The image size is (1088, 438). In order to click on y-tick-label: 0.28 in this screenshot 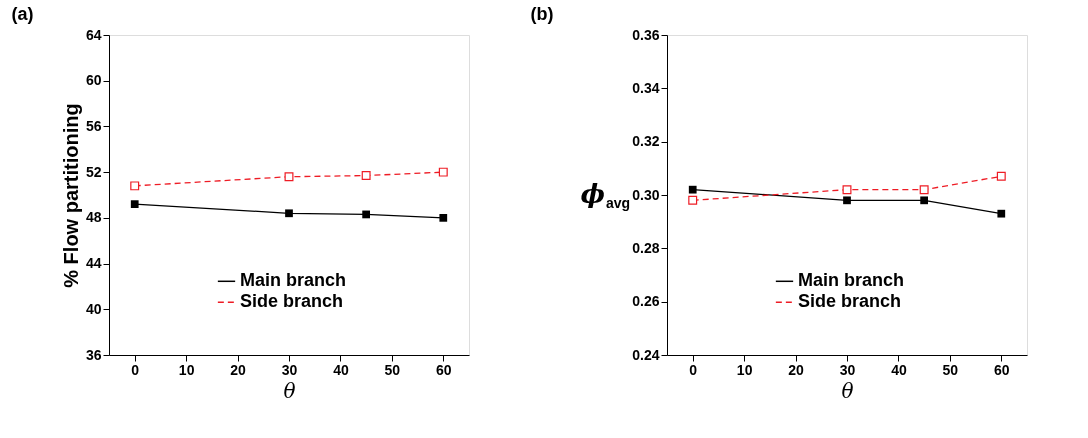, I will do `click(646, 247)`.